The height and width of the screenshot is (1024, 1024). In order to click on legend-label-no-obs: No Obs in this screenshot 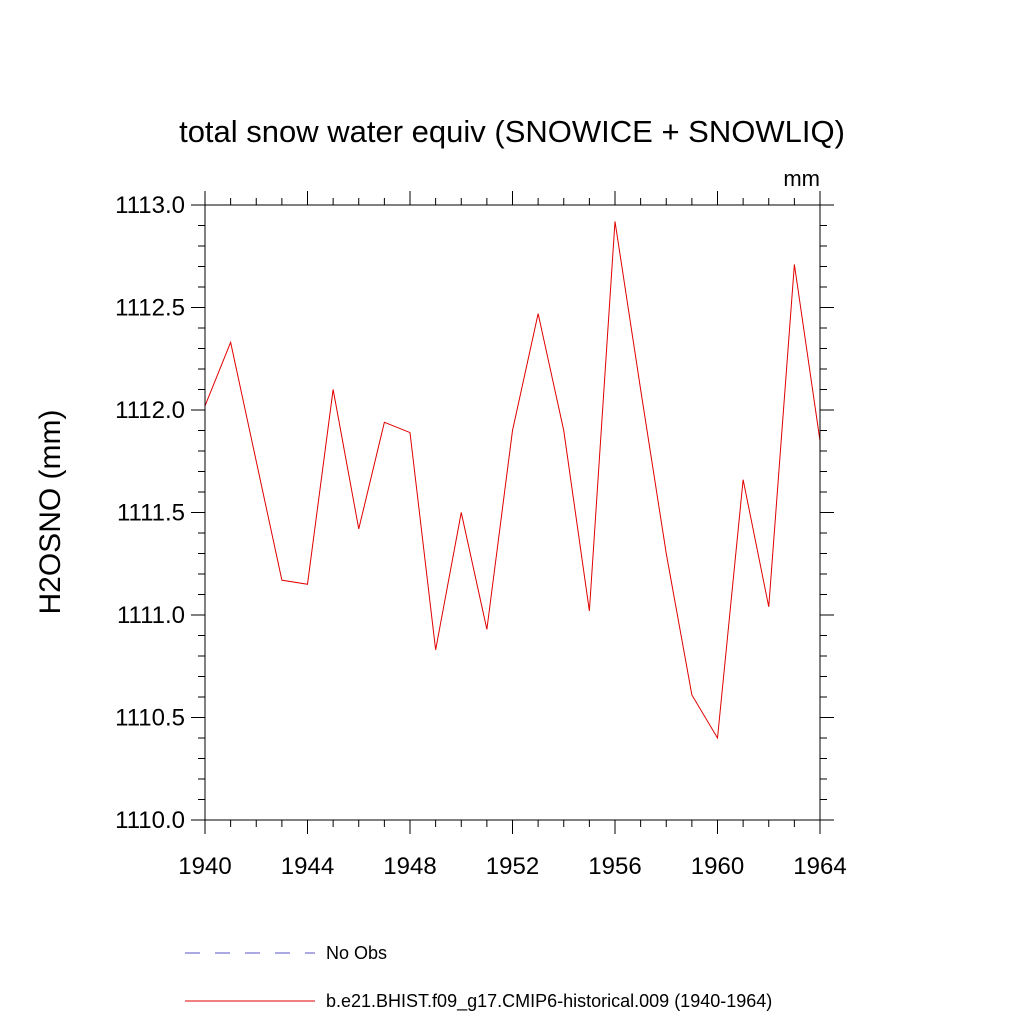, I will do `click(356, 953)`.